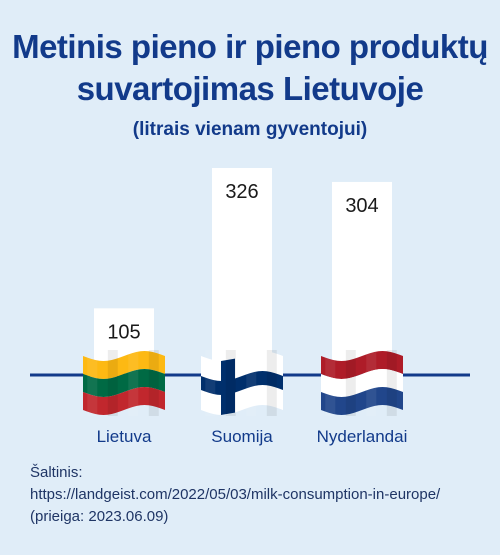 Image resolution: width=500 pixels, height=555 pixels. Describe the element at coordinates (242, 436) in the screenshot. I see `category-label-suomija: Suomija` at that location.